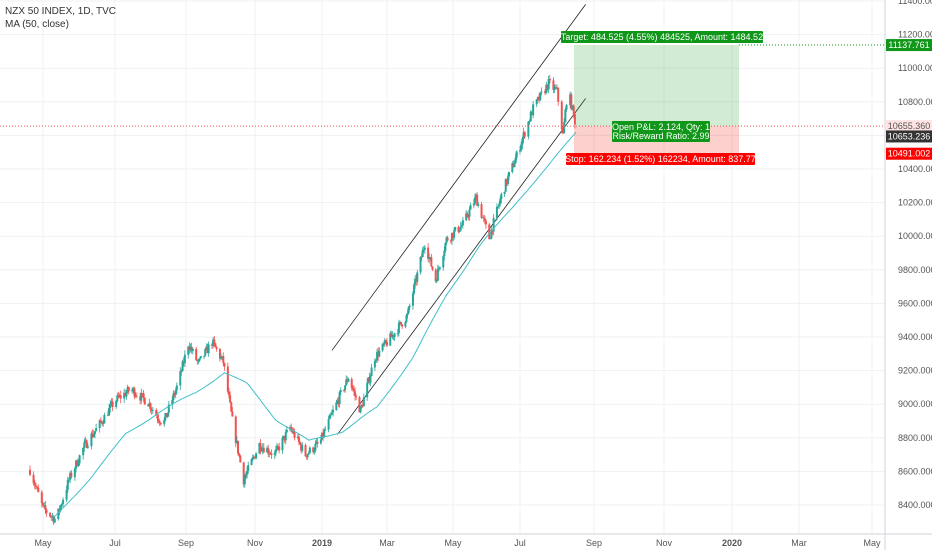  I want to click on y-tick-label: 8400.000, so click(915, 505).